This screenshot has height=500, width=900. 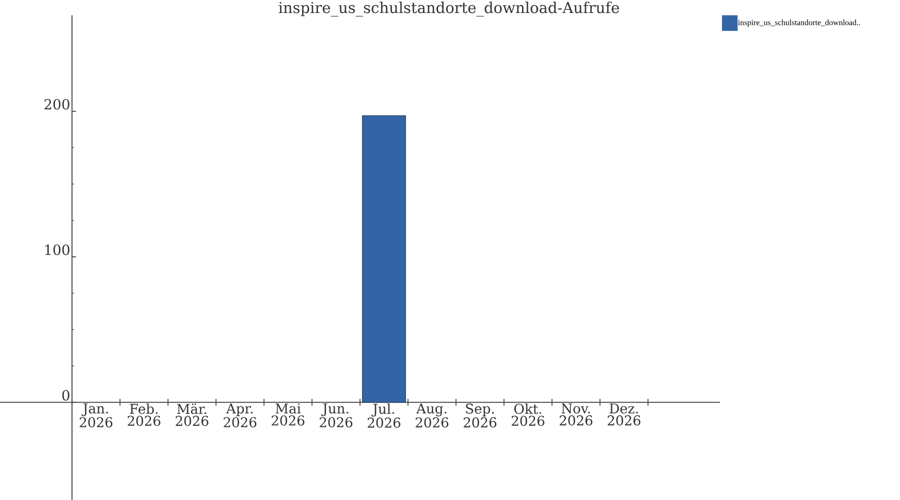 I want to click on x-tick-label: Aug. 2026, so click(x=432, y=415).